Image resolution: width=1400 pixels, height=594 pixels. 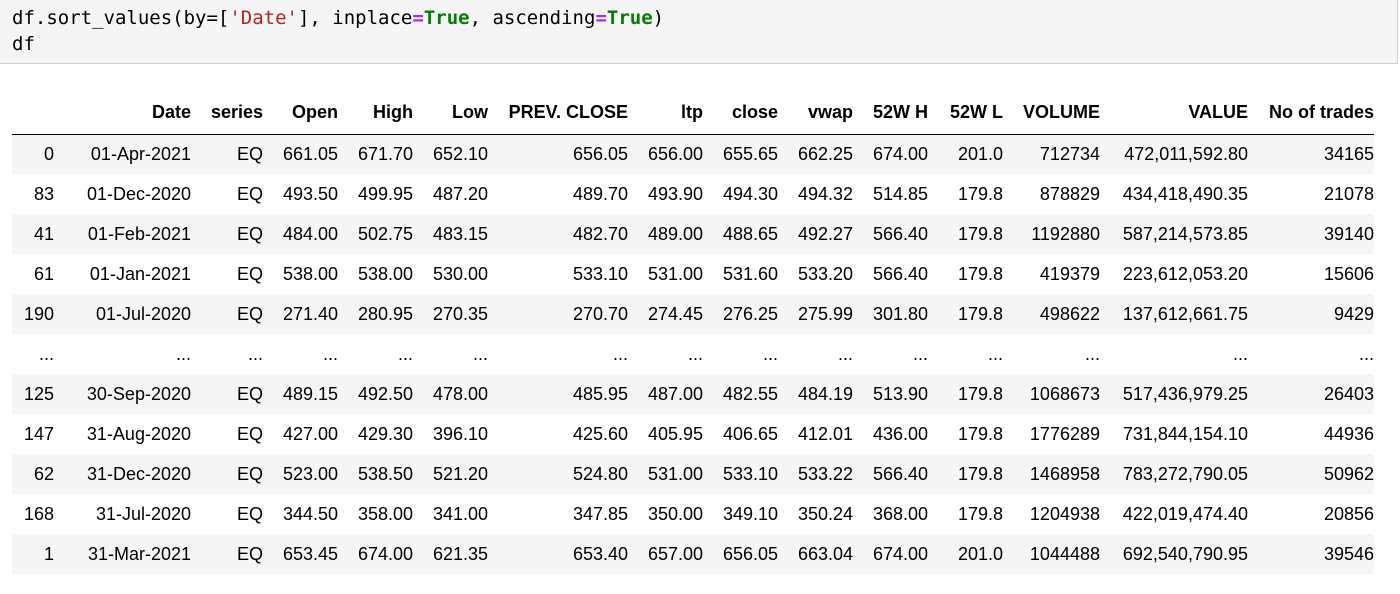 What do you see at coordinates (900, 313) in the screenshot?
I see `table-cell: 301.80` at bounding box center [900, 313].